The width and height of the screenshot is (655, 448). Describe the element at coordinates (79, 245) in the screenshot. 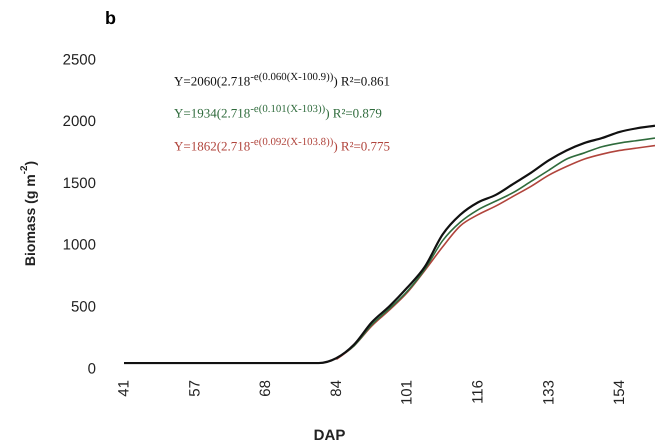

I see `y-tick-label: 1000` at that location.